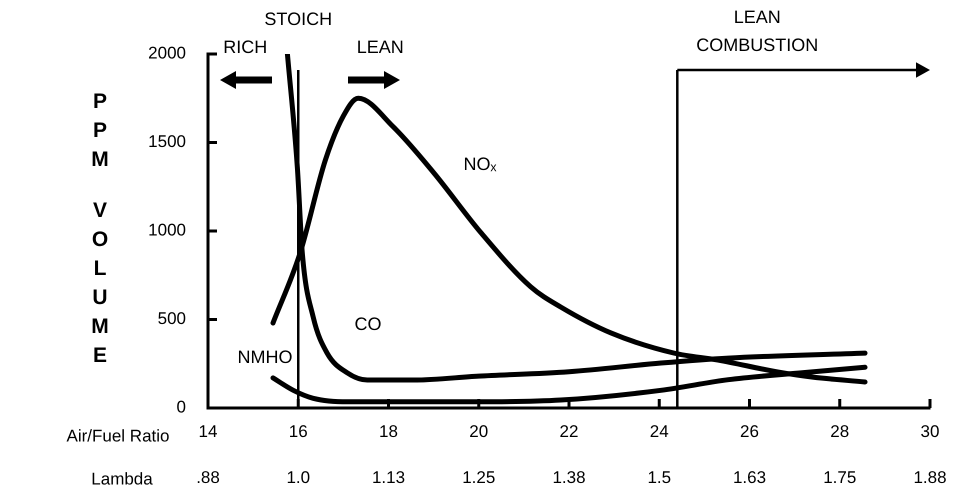  I want to click on y-tick-label: 0, so click(181, 407).